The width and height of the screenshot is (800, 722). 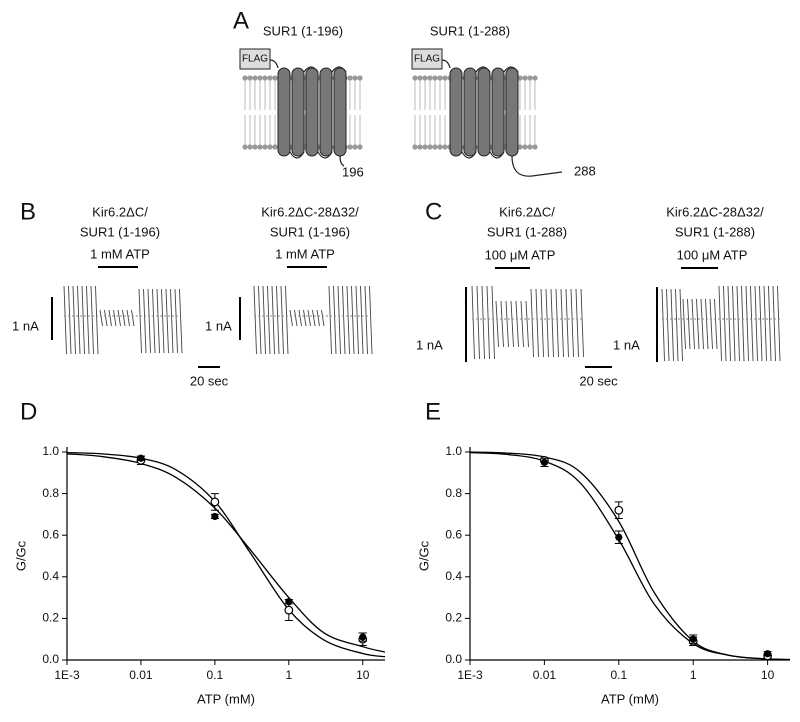 I want to click on x-tick-label: 1, so click(x=693, y=675).